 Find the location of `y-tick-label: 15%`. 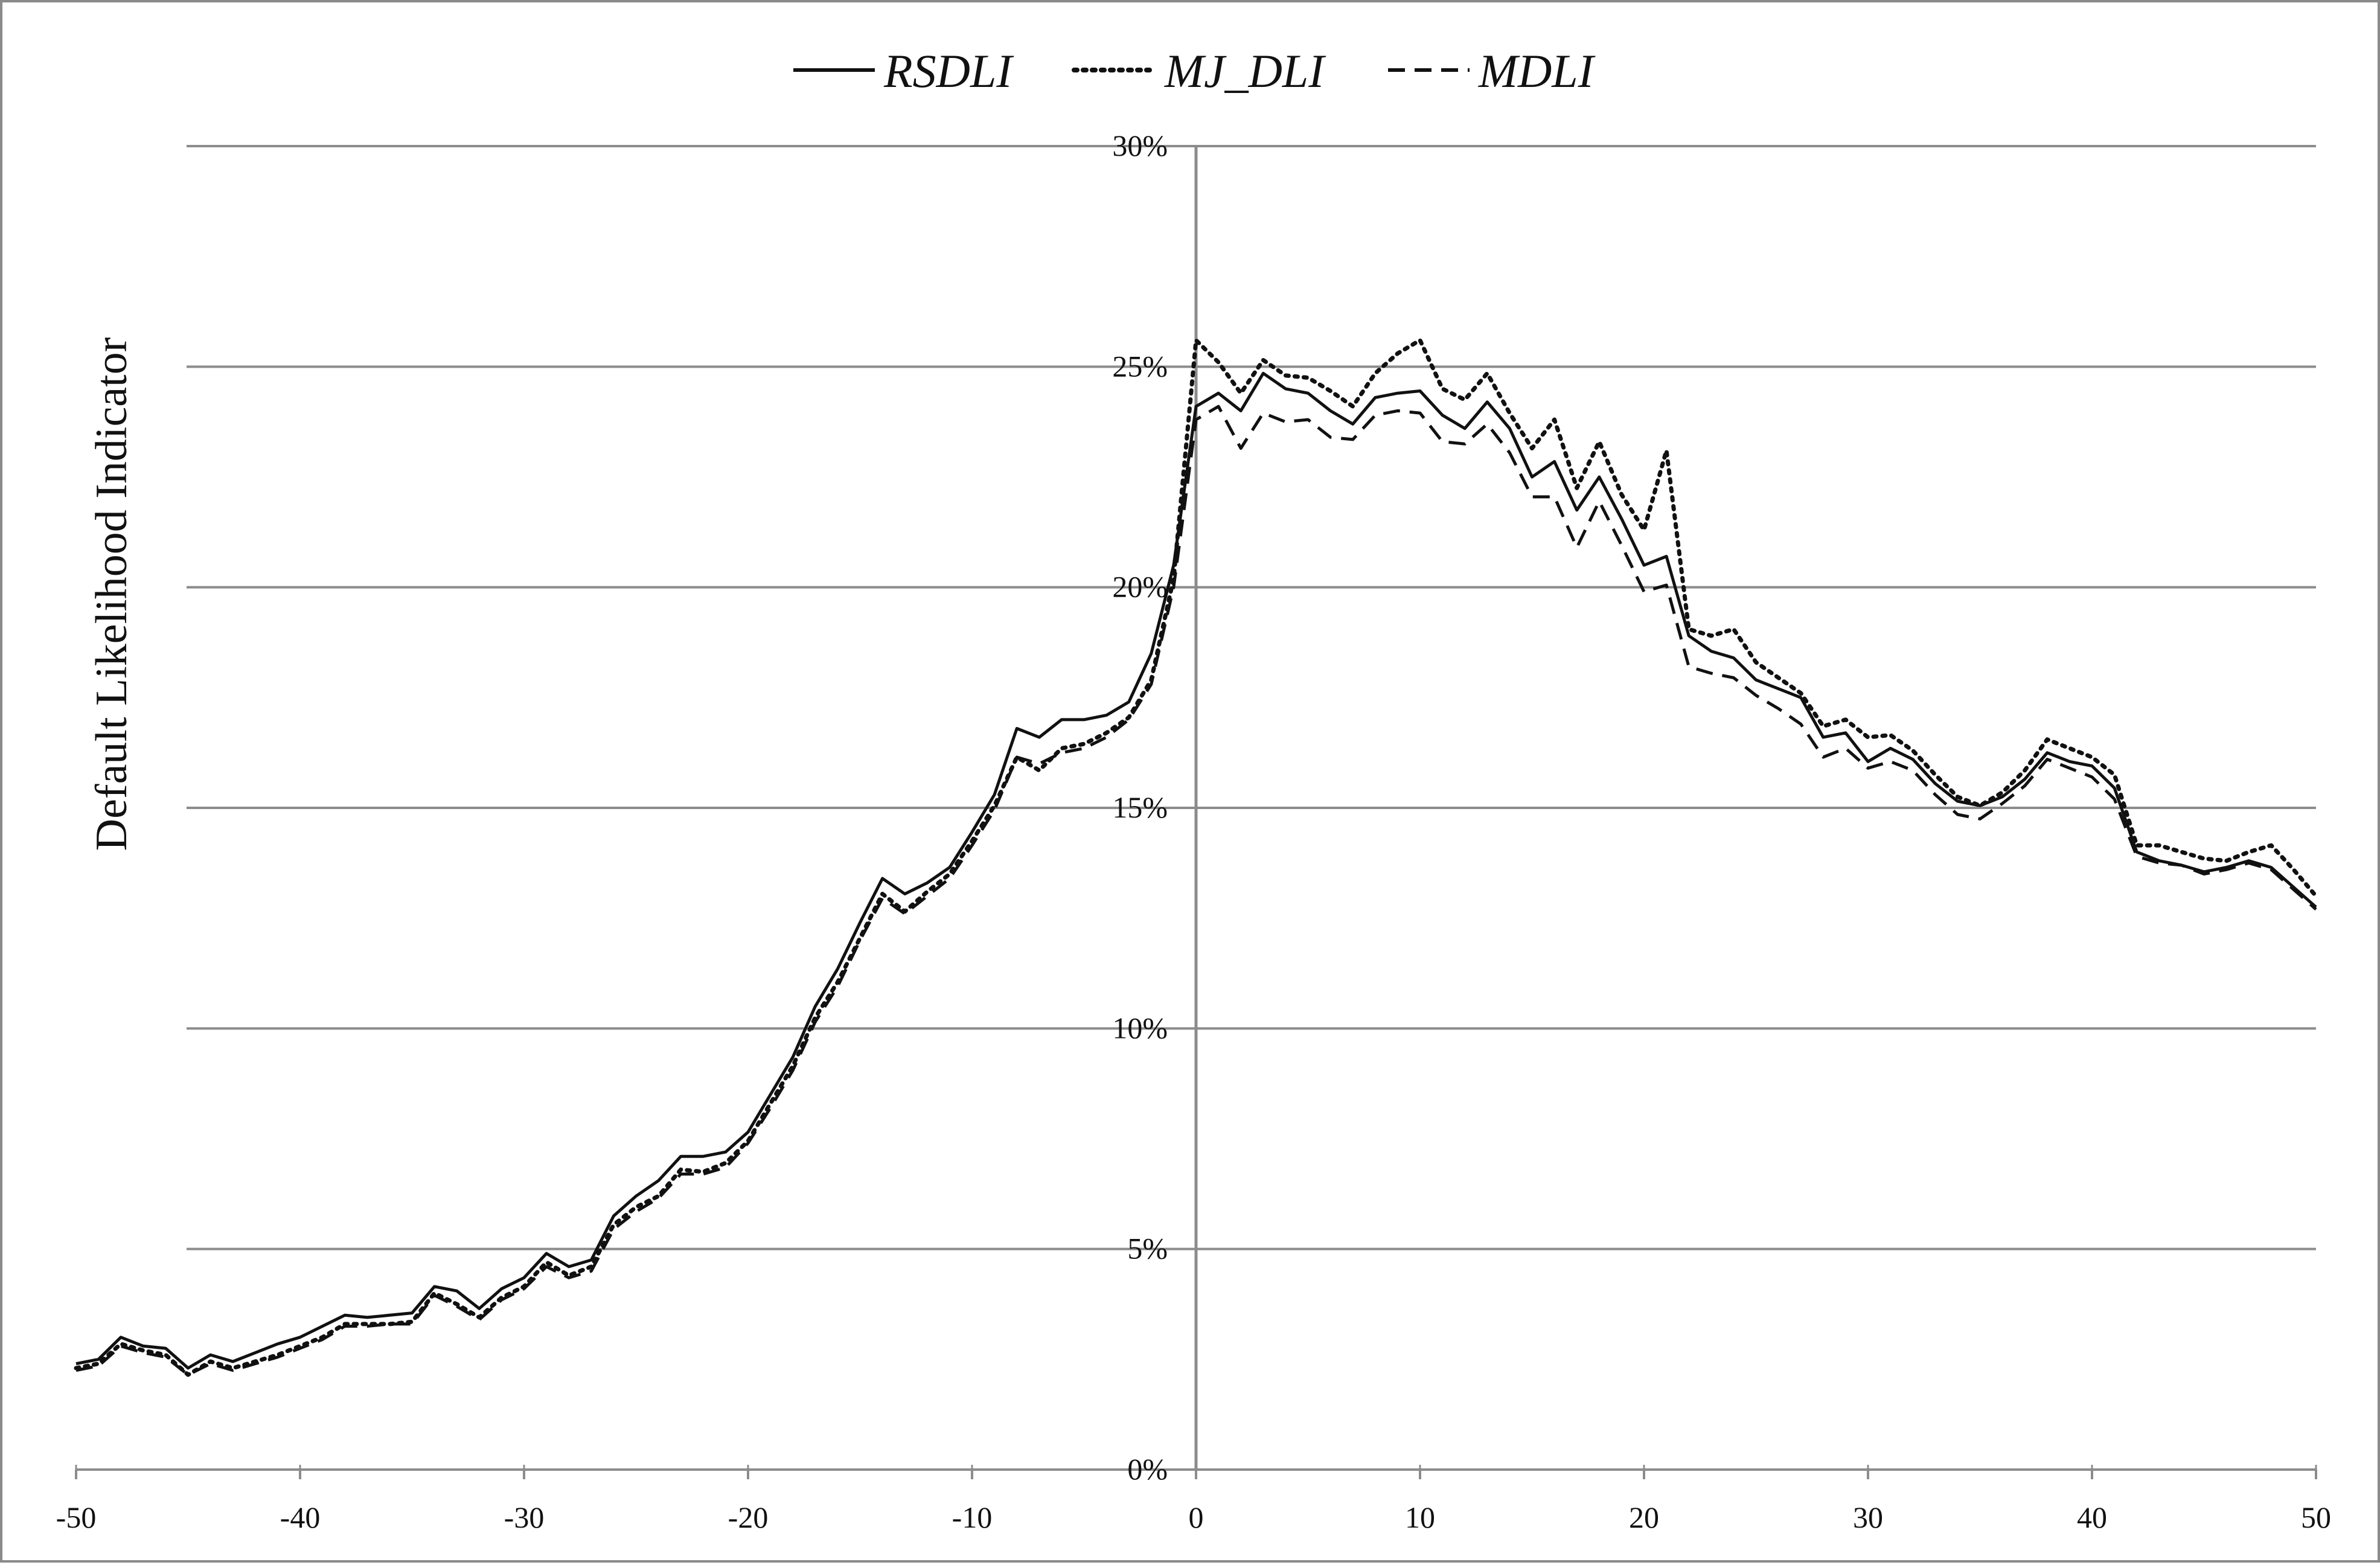

y-tick-label: 15% is located at coordinates (1140, 807).